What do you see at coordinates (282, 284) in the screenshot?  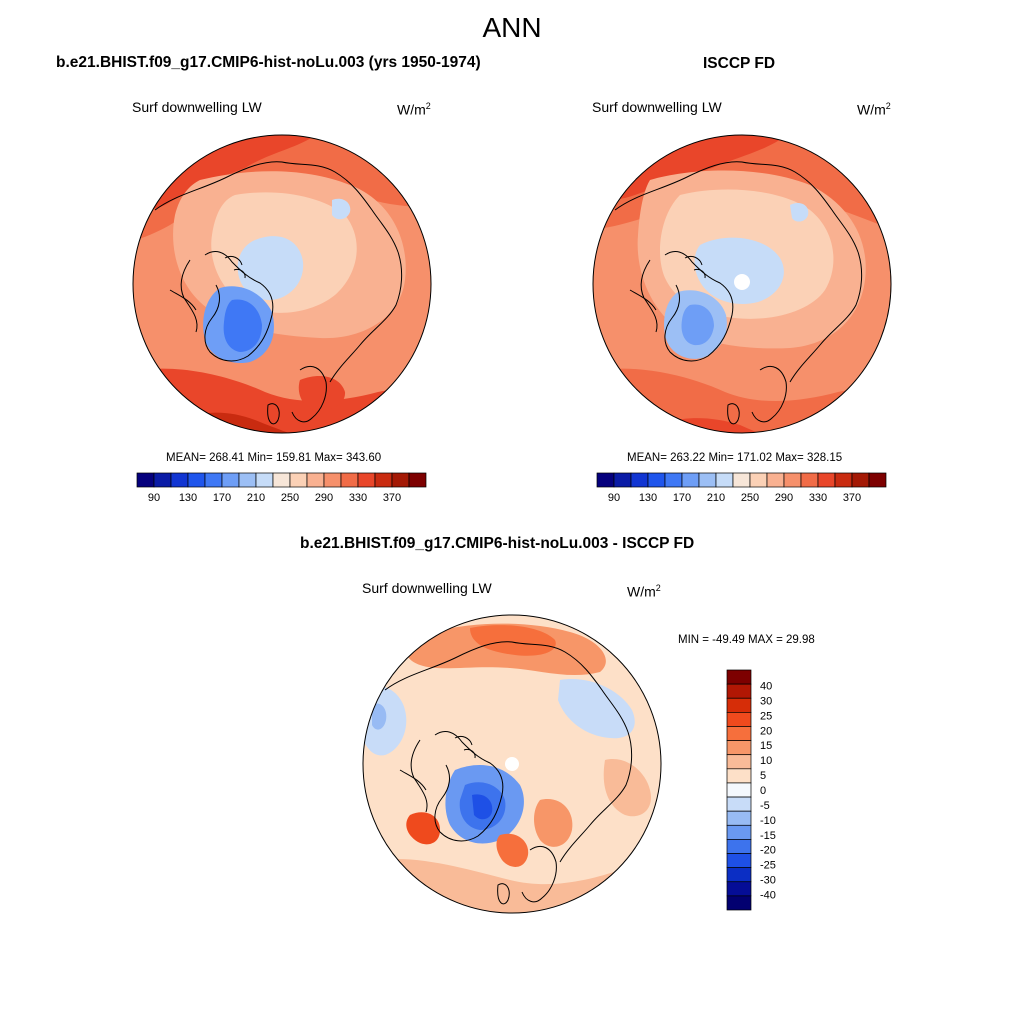 I see `model-polar-map` at bounding box center [282, 284].